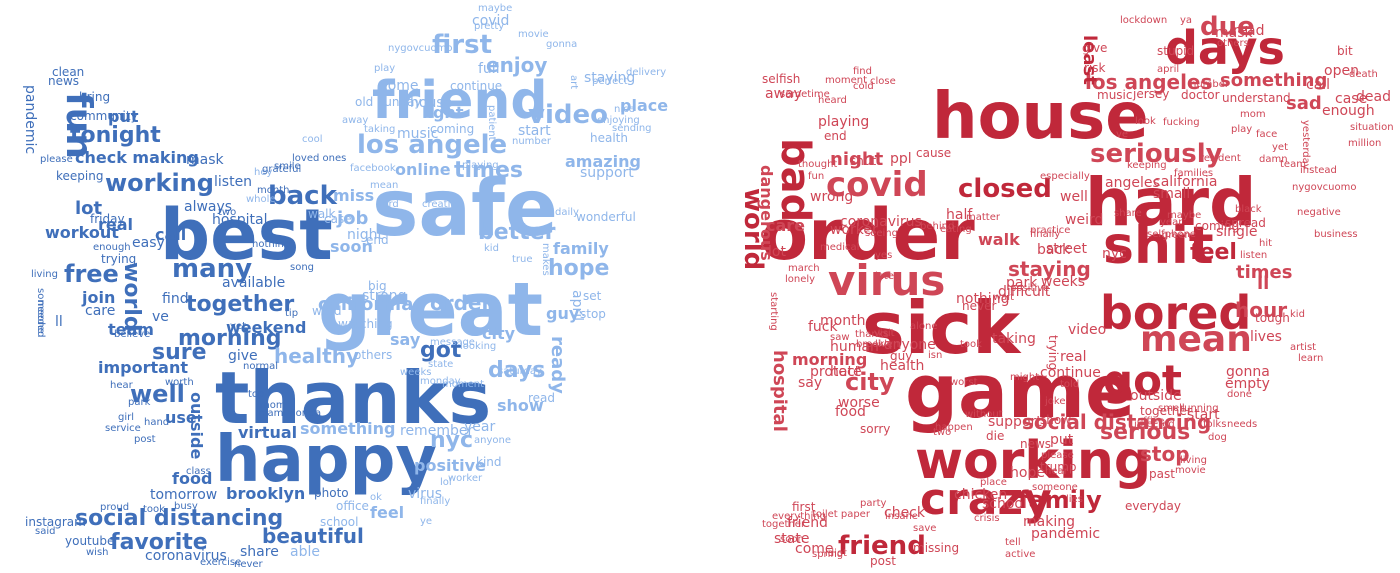 This screenshot has height=573, width=1400. Describe the element at coordinates (1194, 173) in the screenshot. I see `word-families: families` at that location.